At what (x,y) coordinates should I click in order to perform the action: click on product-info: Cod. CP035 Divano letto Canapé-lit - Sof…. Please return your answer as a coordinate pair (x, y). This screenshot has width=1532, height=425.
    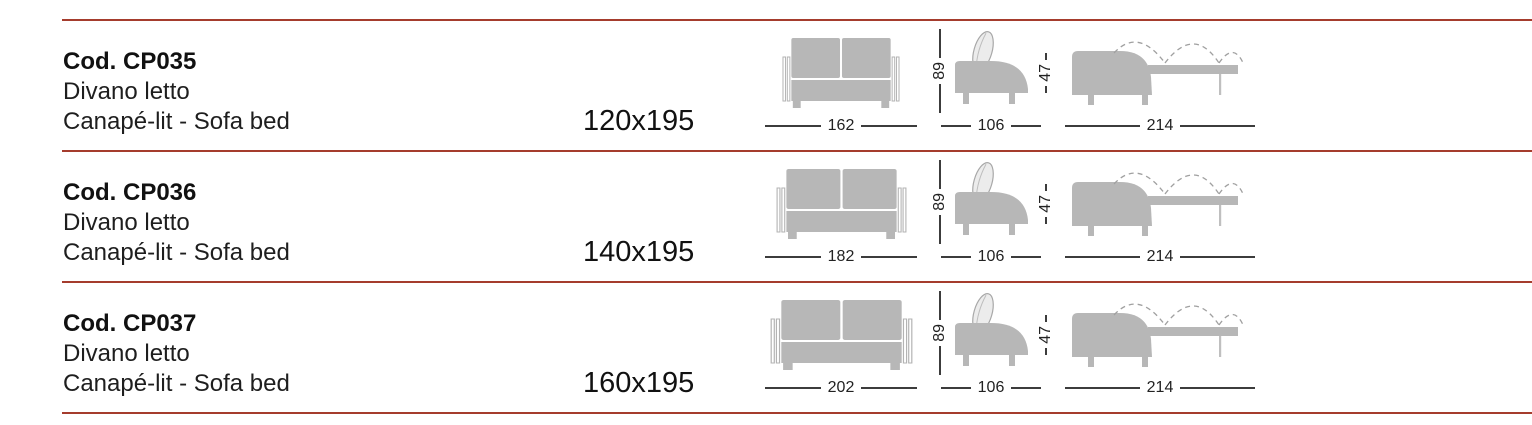
    Looking at the image, I should click on (323, 92).